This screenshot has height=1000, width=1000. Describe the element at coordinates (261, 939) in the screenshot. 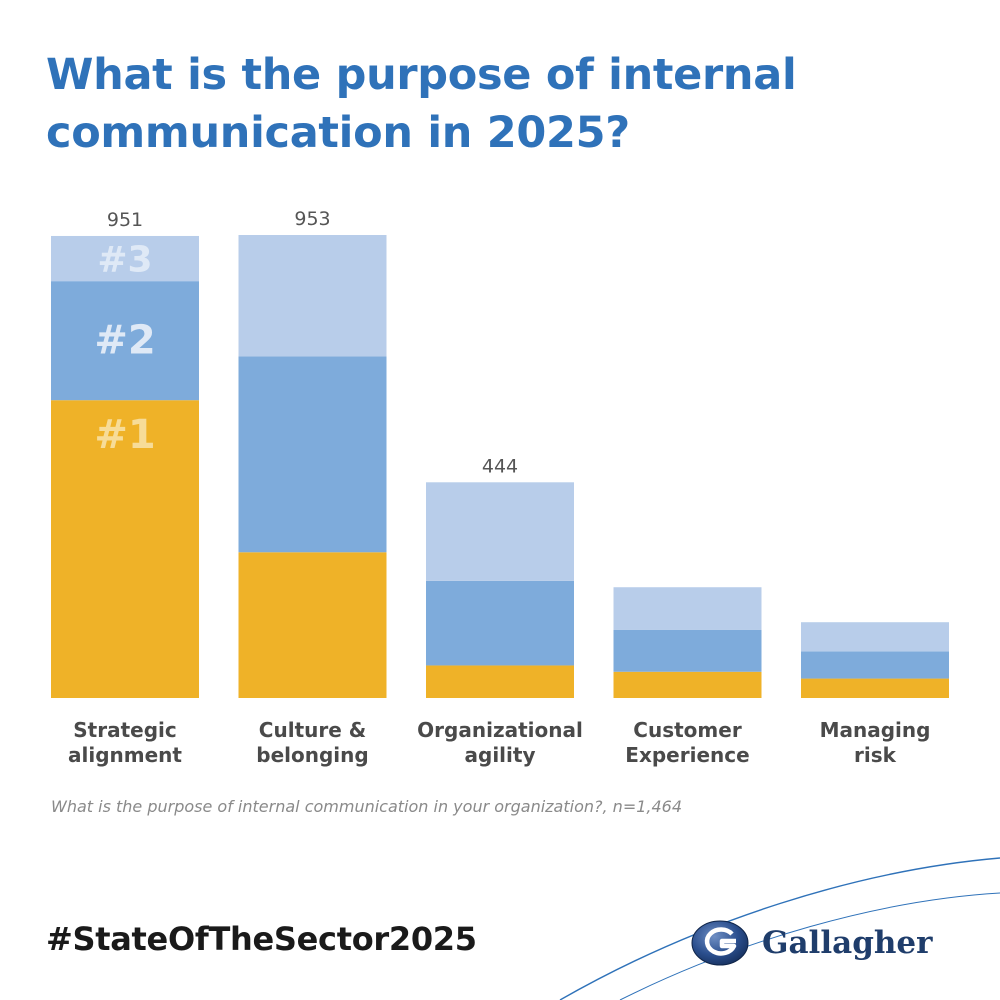

I see `hashtag: #StateOfTheSector2025` at that location.